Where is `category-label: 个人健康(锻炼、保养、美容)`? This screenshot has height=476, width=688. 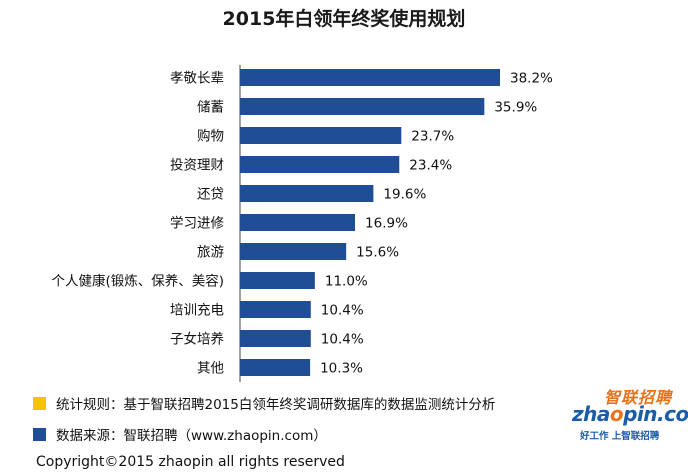
category-label: 个人健康(锻炼、保养、美容) is located at coordinates (137, 281).